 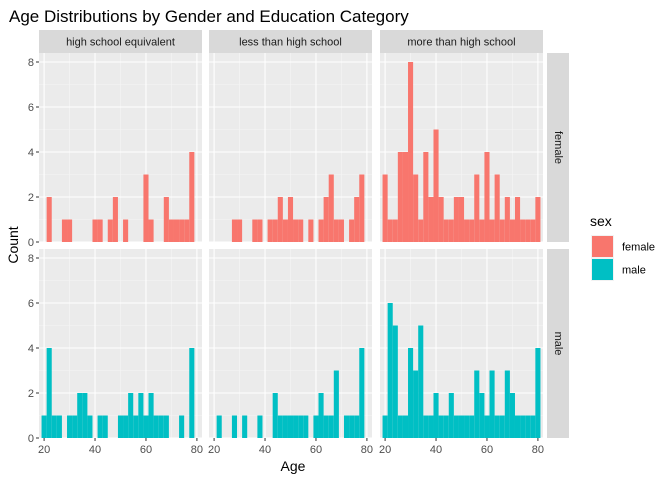 What do you see at coordinates (290, 41) in the screenshot?
I see `col-strip-less-than-high-school: less than high school` at bounding box center [290, 41].